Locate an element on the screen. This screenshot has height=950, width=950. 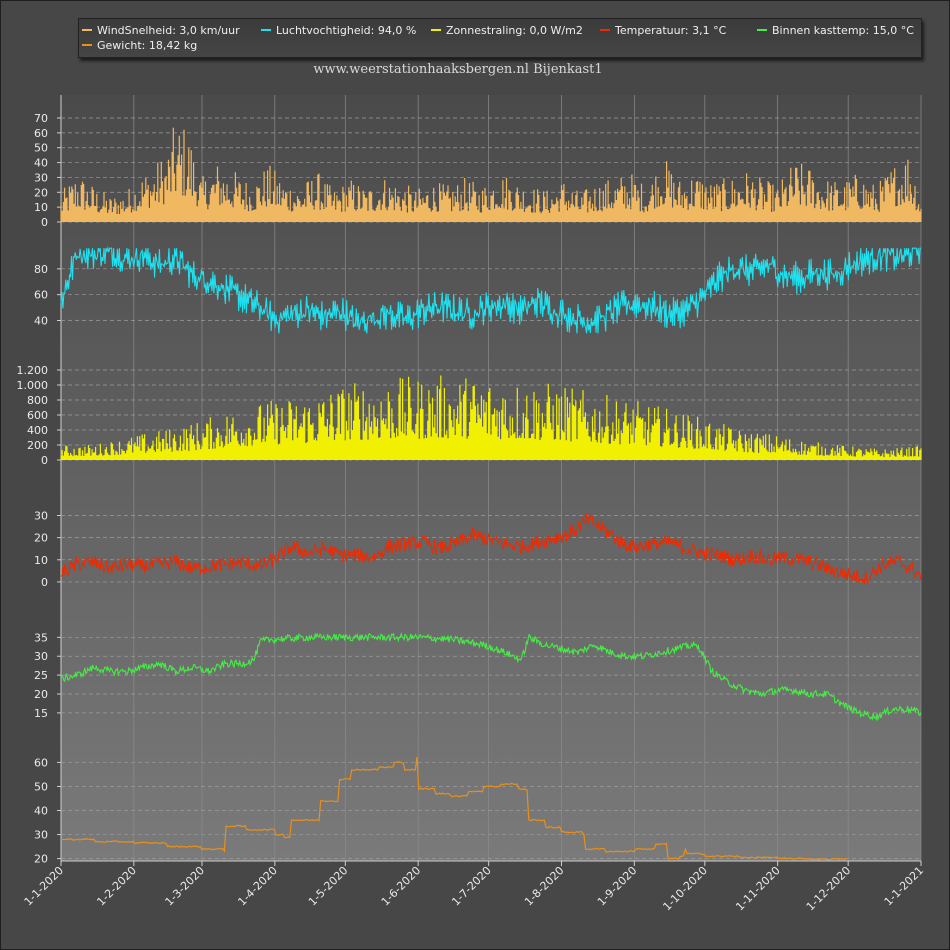
x-tick-label: 1-1-2021 is located at coordinates (904, 886).